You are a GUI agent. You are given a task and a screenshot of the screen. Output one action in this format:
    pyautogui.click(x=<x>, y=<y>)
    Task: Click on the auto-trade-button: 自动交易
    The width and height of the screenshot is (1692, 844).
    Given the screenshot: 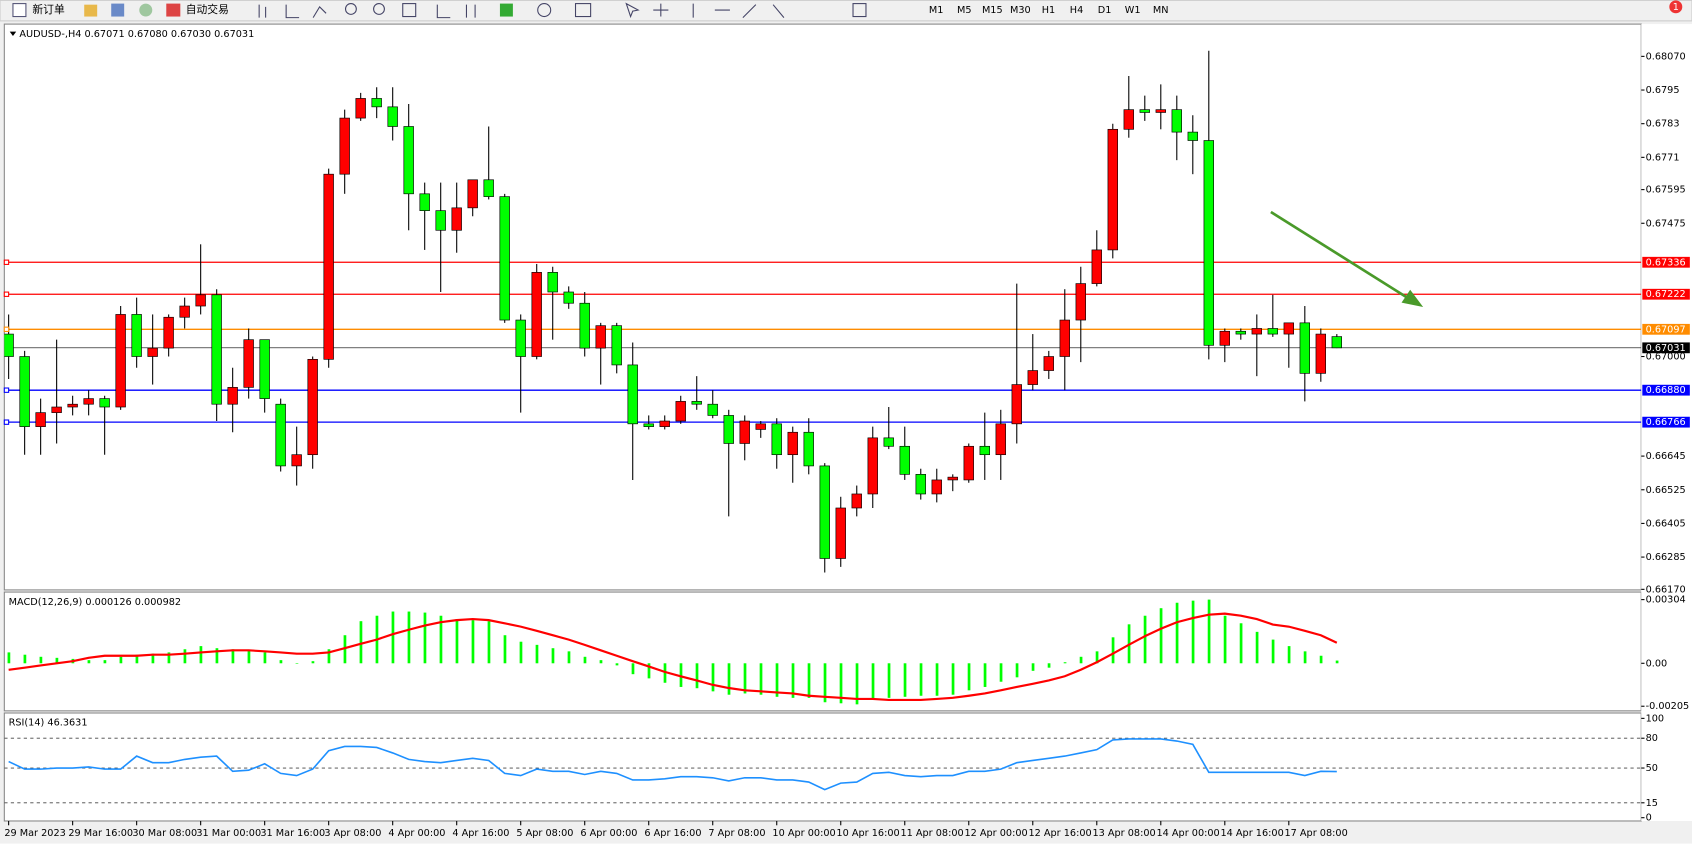 What is the action you would take?
    pyautogui.click(x=207, y=9)
    